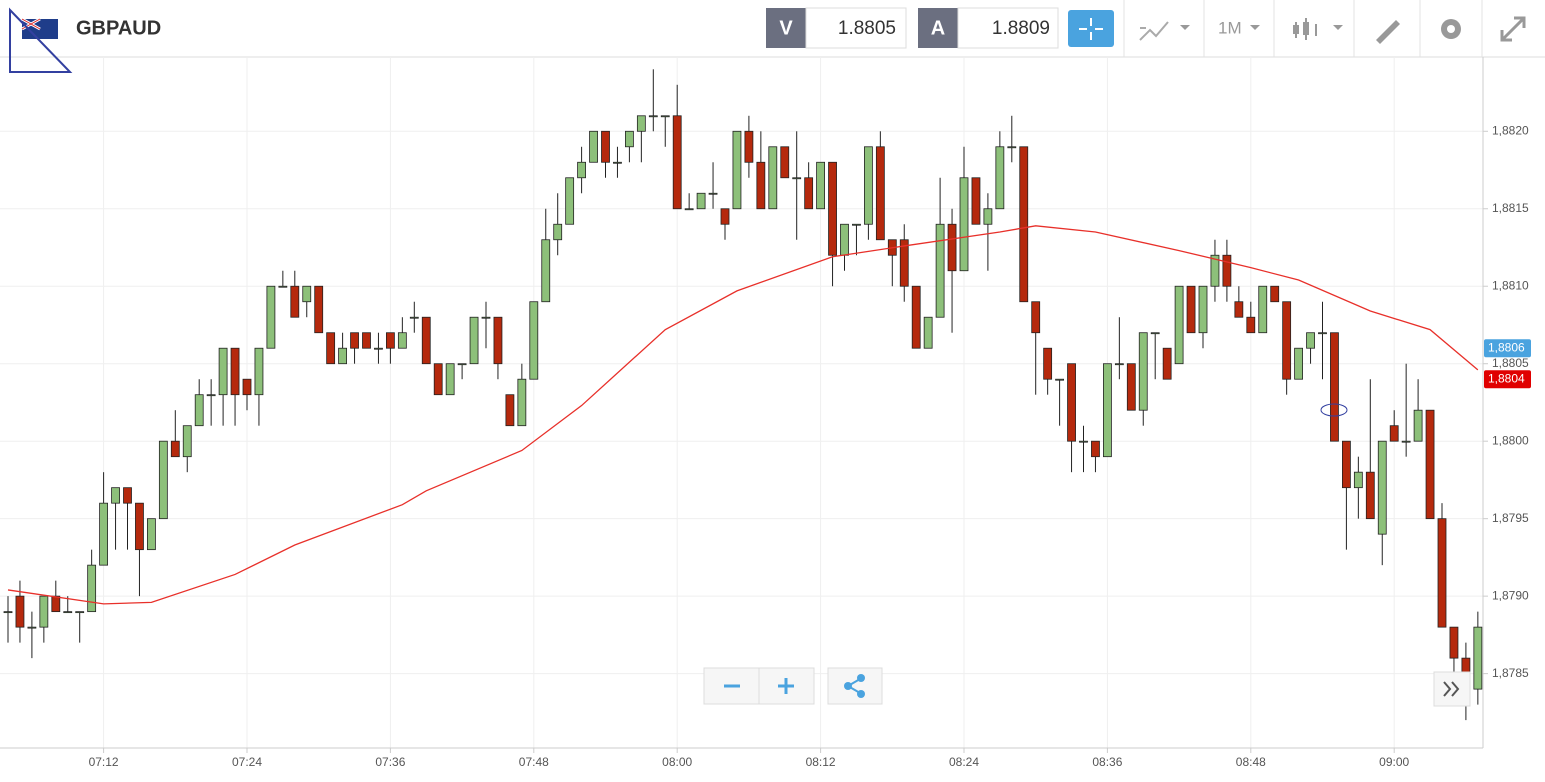 Image resolution: width=1545 pixels, height=782 pixels. Describe the element at coordinates (848, 686) in the screenshot. I see `share-dot` at that location.